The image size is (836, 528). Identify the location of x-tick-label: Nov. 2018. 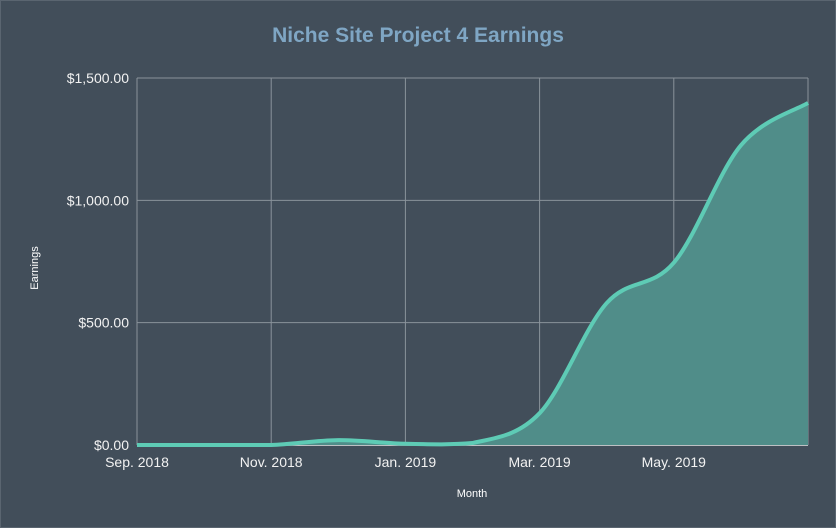
(271, 462).